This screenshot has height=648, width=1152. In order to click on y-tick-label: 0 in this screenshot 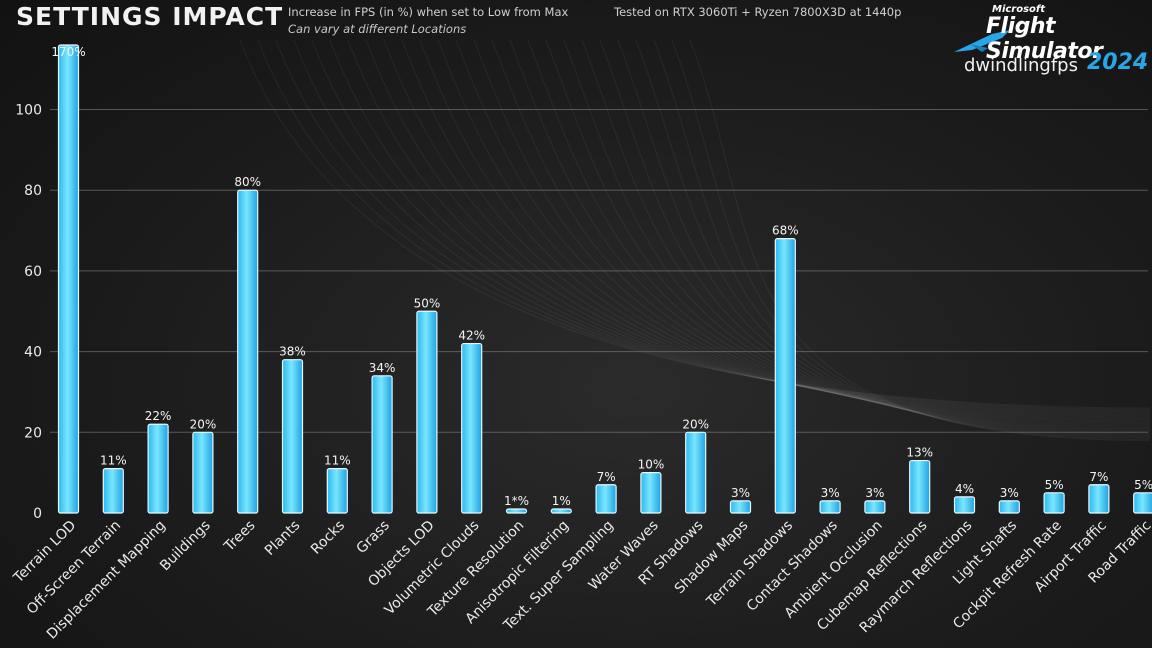, I will do `click(37, 514)`.